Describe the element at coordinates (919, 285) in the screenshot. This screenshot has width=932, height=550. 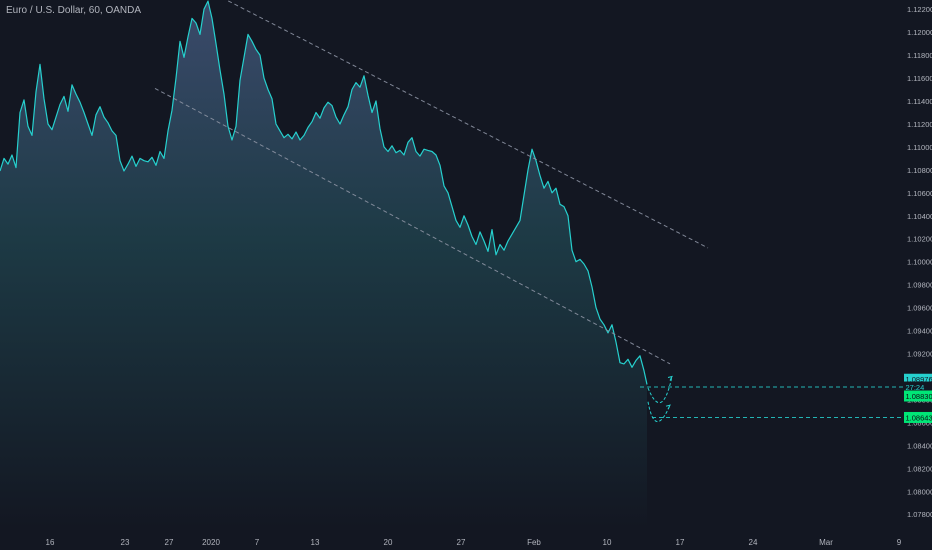
I see `price-tick-label: 1.09800` at that location.